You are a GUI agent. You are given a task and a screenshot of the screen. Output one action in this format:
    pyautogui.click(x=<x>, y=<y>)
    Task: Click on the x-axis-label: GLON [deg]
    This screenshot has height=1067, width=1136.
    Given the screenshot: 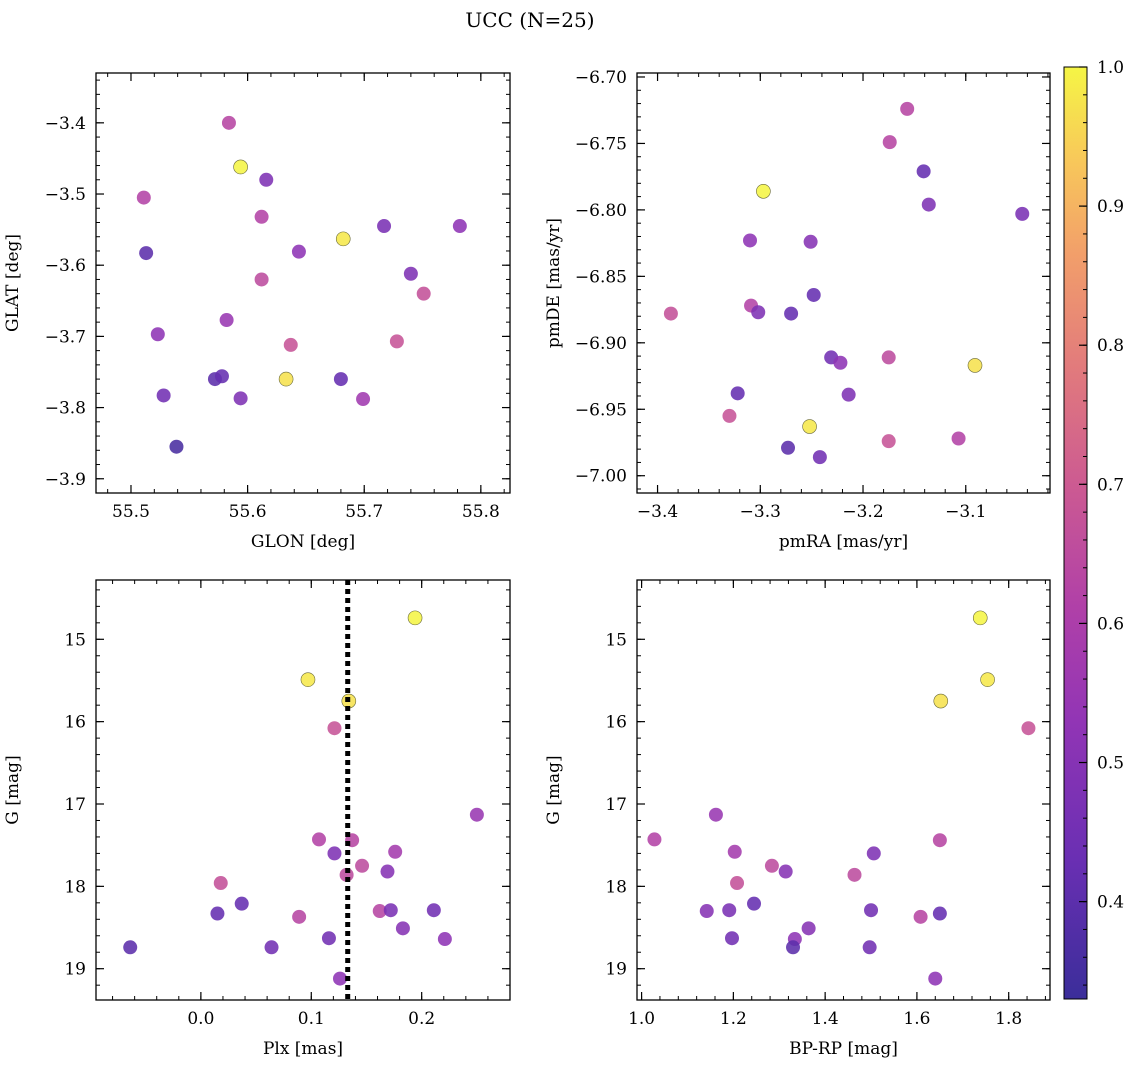 What is the action you would take?
    pyautogui.click(x=303, y=542)
    